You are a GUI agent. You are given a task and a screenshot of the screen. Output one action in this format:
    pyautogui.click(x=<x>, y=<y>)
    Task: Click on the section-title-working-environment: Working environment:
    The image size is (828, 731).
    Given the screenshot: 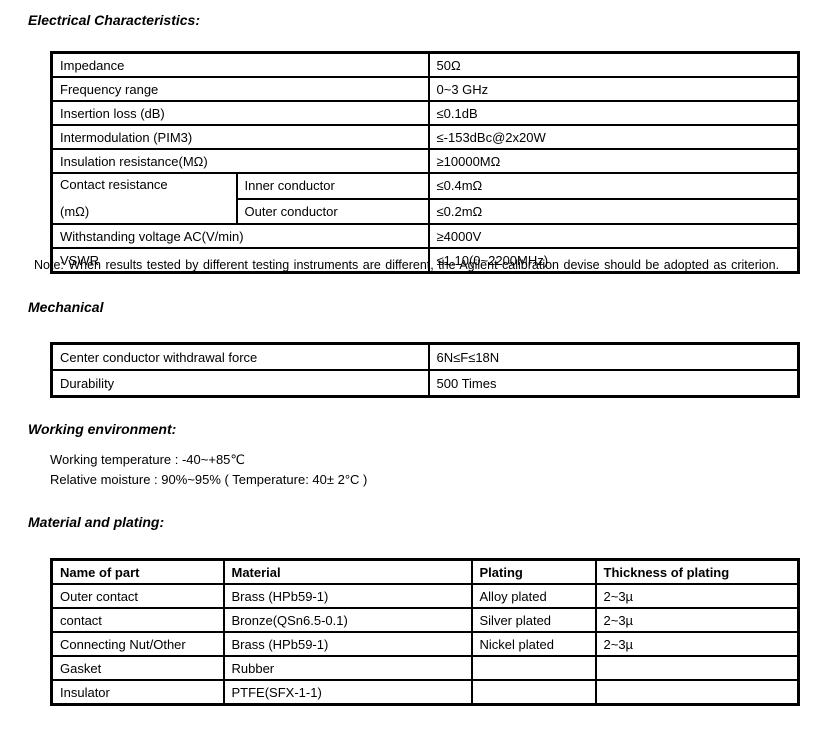 What is the action you would take?
    pyautogui.click(x=102, y=429)
    